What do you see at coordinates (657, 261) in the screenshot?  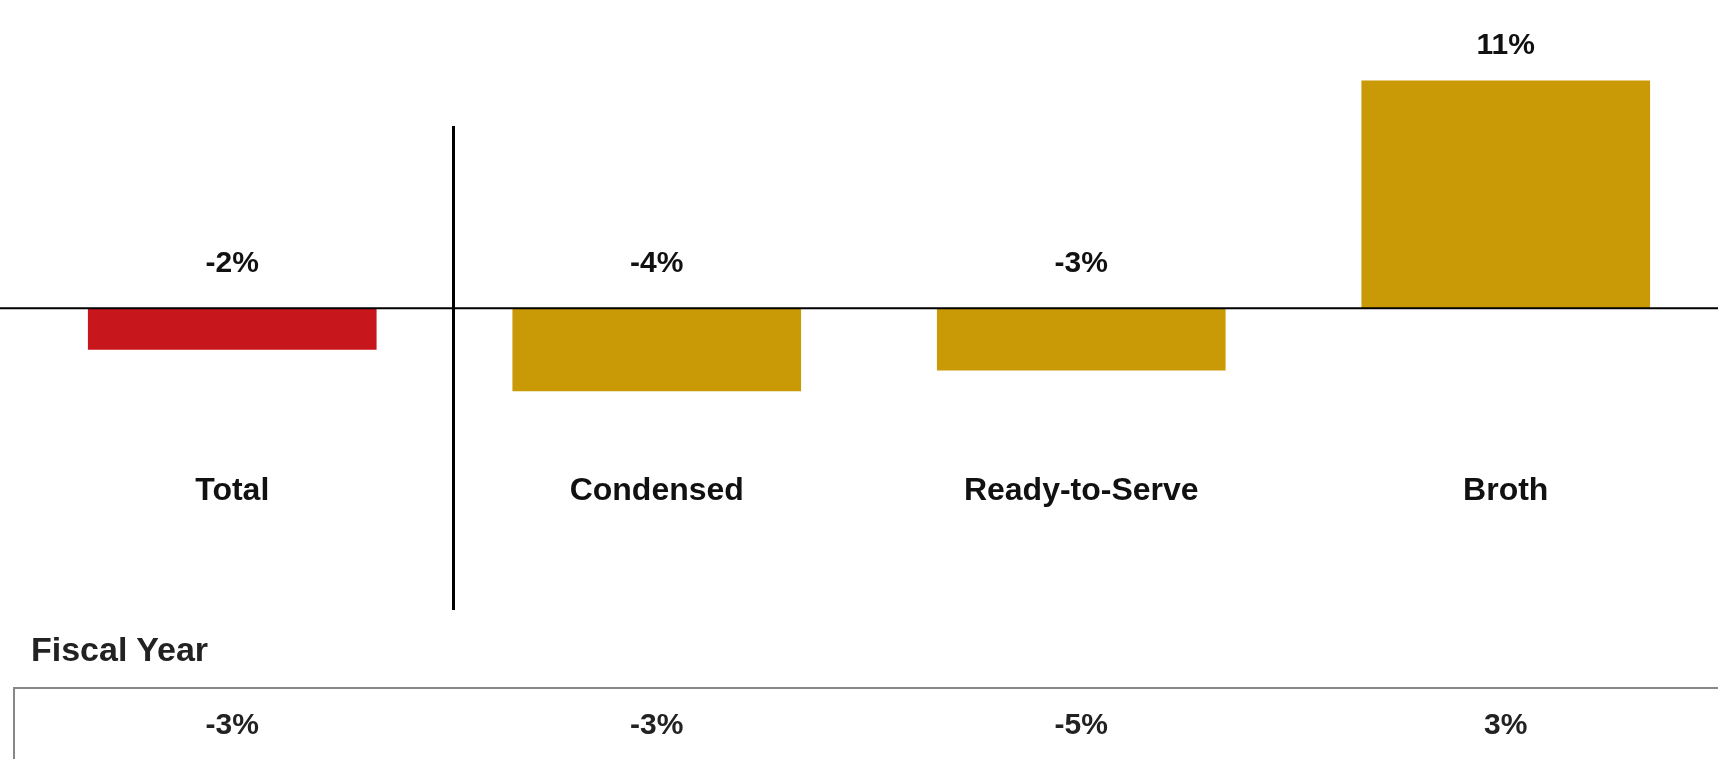 I see `data-label: -4%` at bounding box center [657, 261].